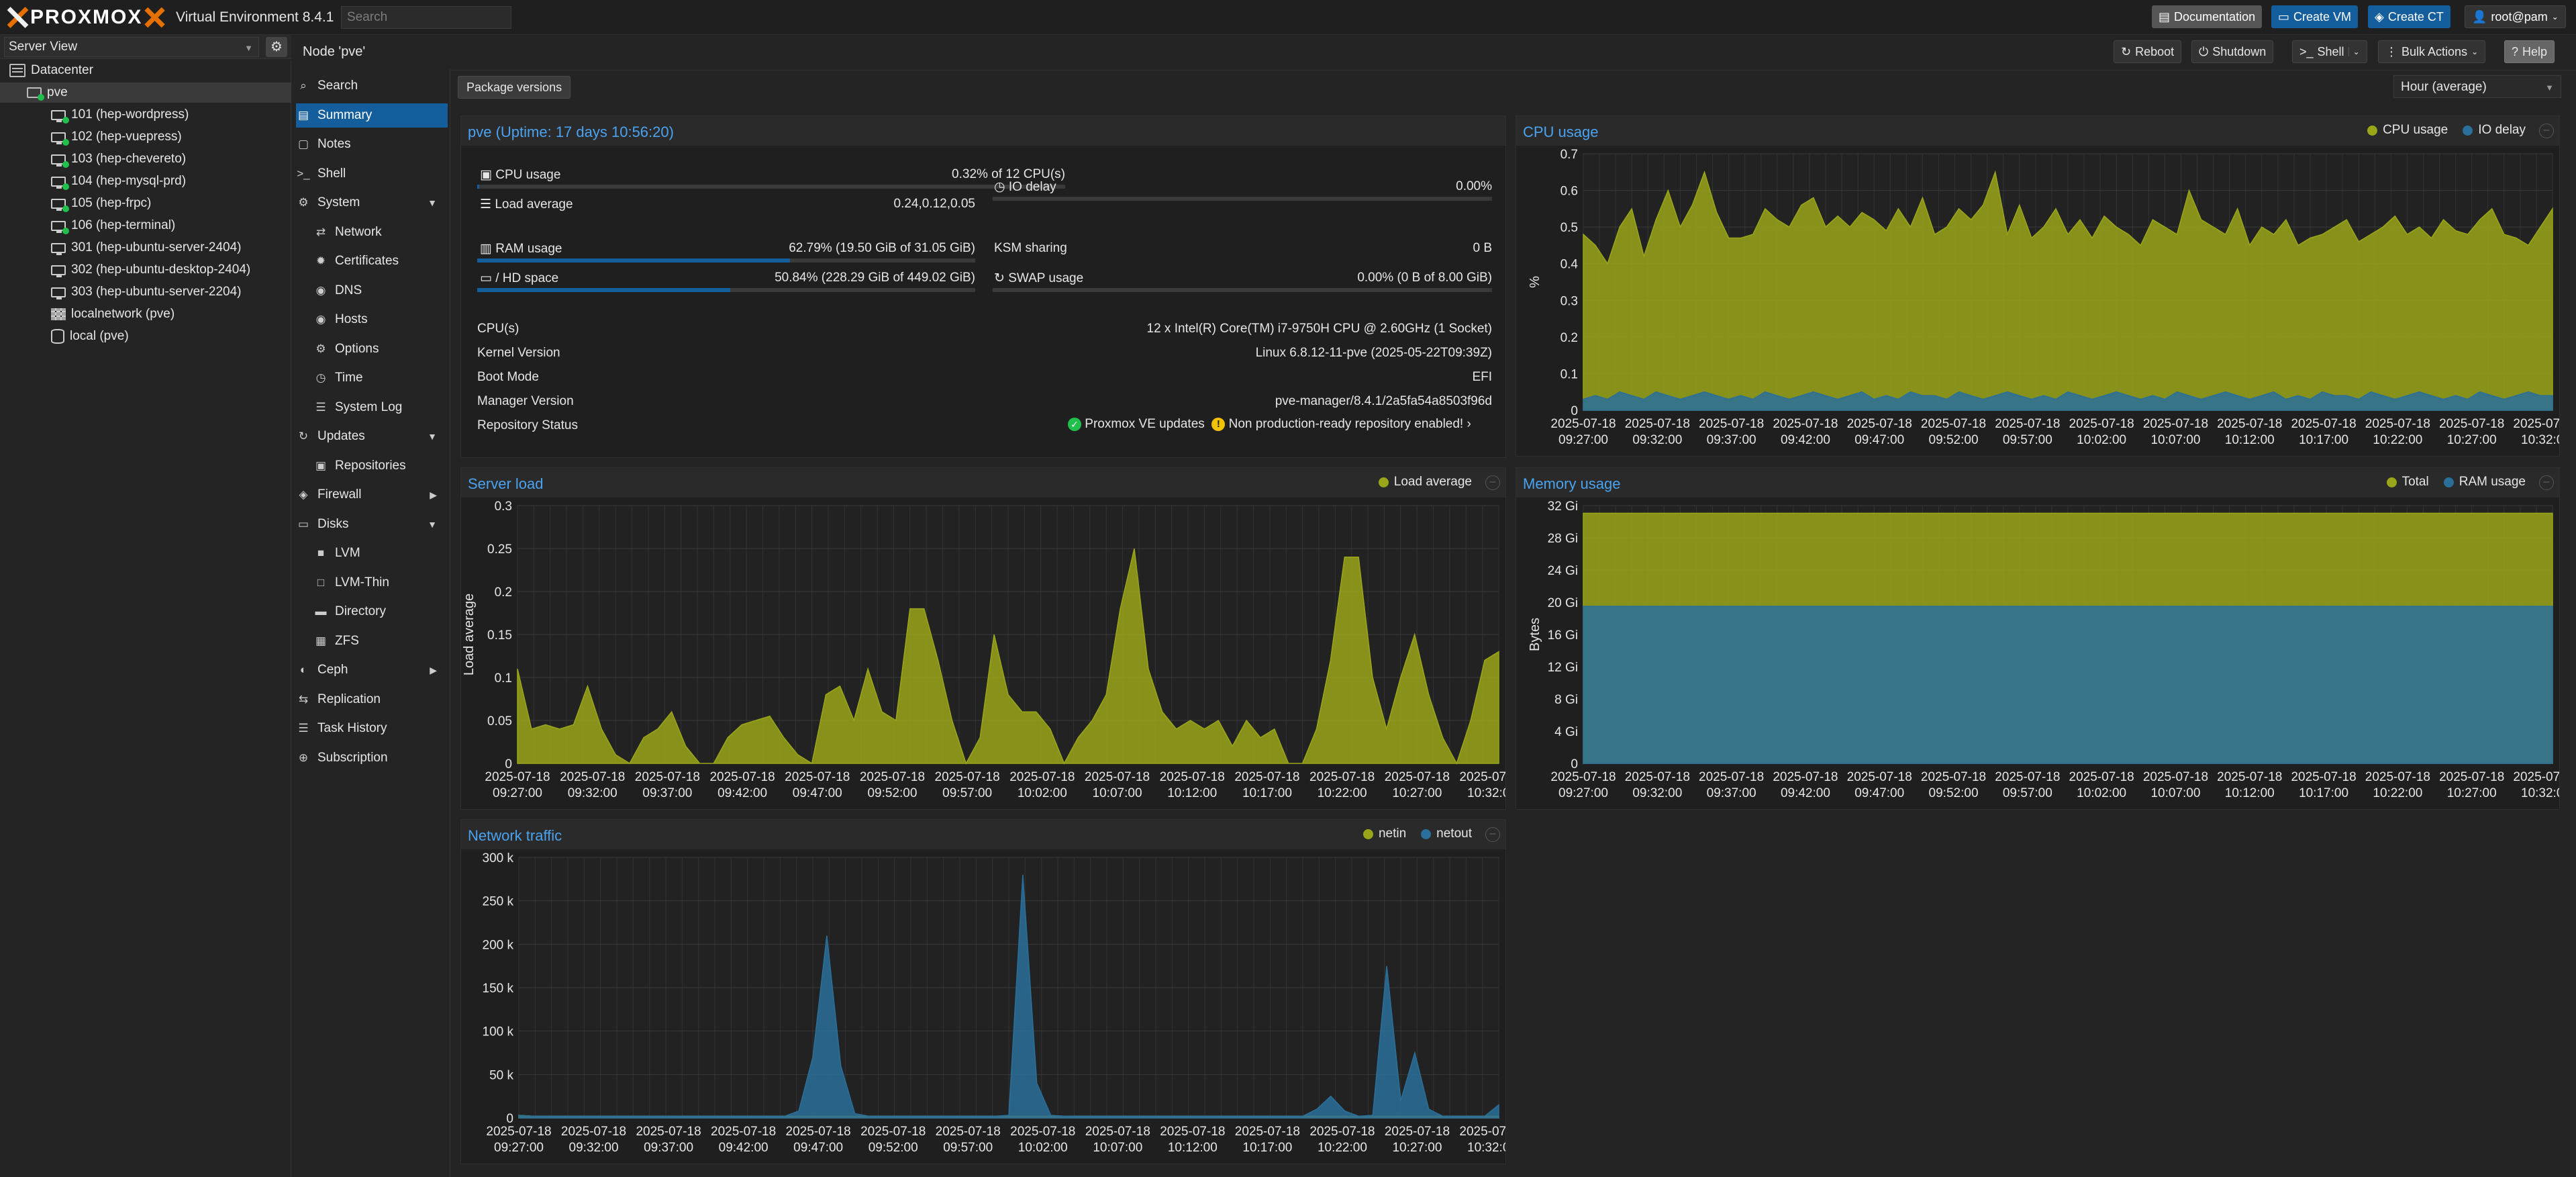  I want to click on tree-item: 302 (hep-ubuntu-desktop-2404), so click(145, 270).